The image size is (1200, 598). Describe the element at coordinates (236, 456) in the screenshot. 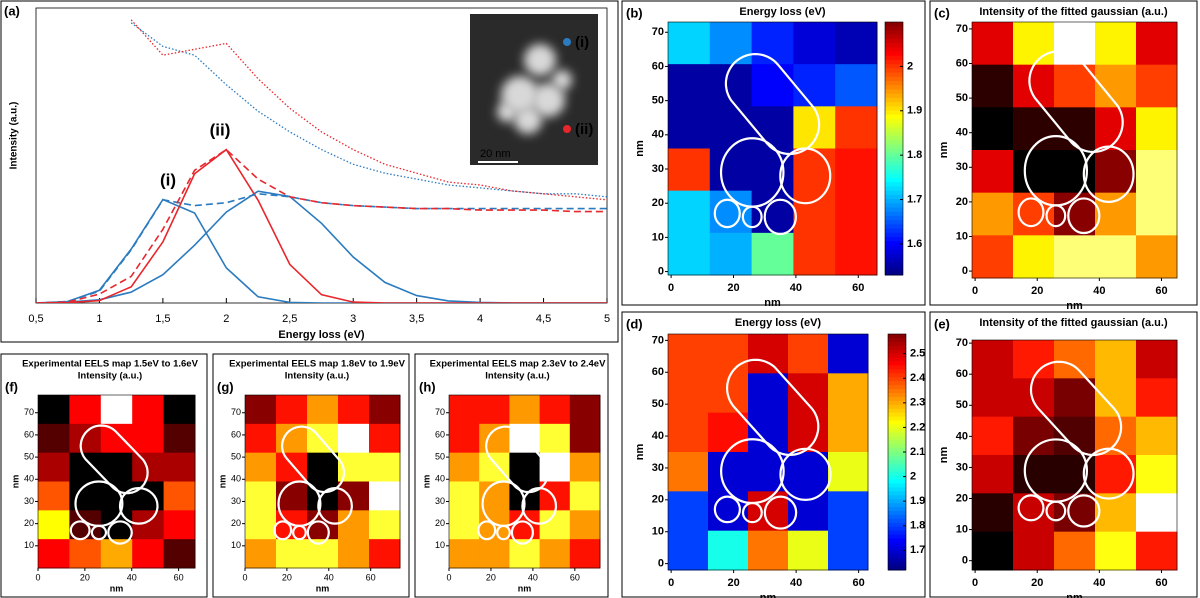

I see `y-tick-label: 50` at that location.